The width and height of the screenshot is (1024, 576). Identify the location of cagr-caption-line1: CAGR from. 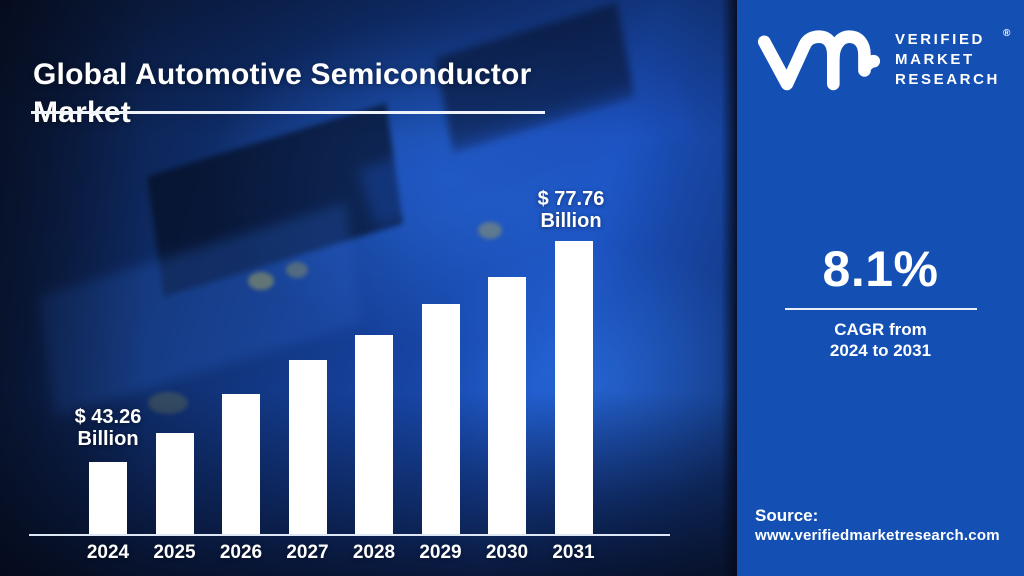
(880, 329).